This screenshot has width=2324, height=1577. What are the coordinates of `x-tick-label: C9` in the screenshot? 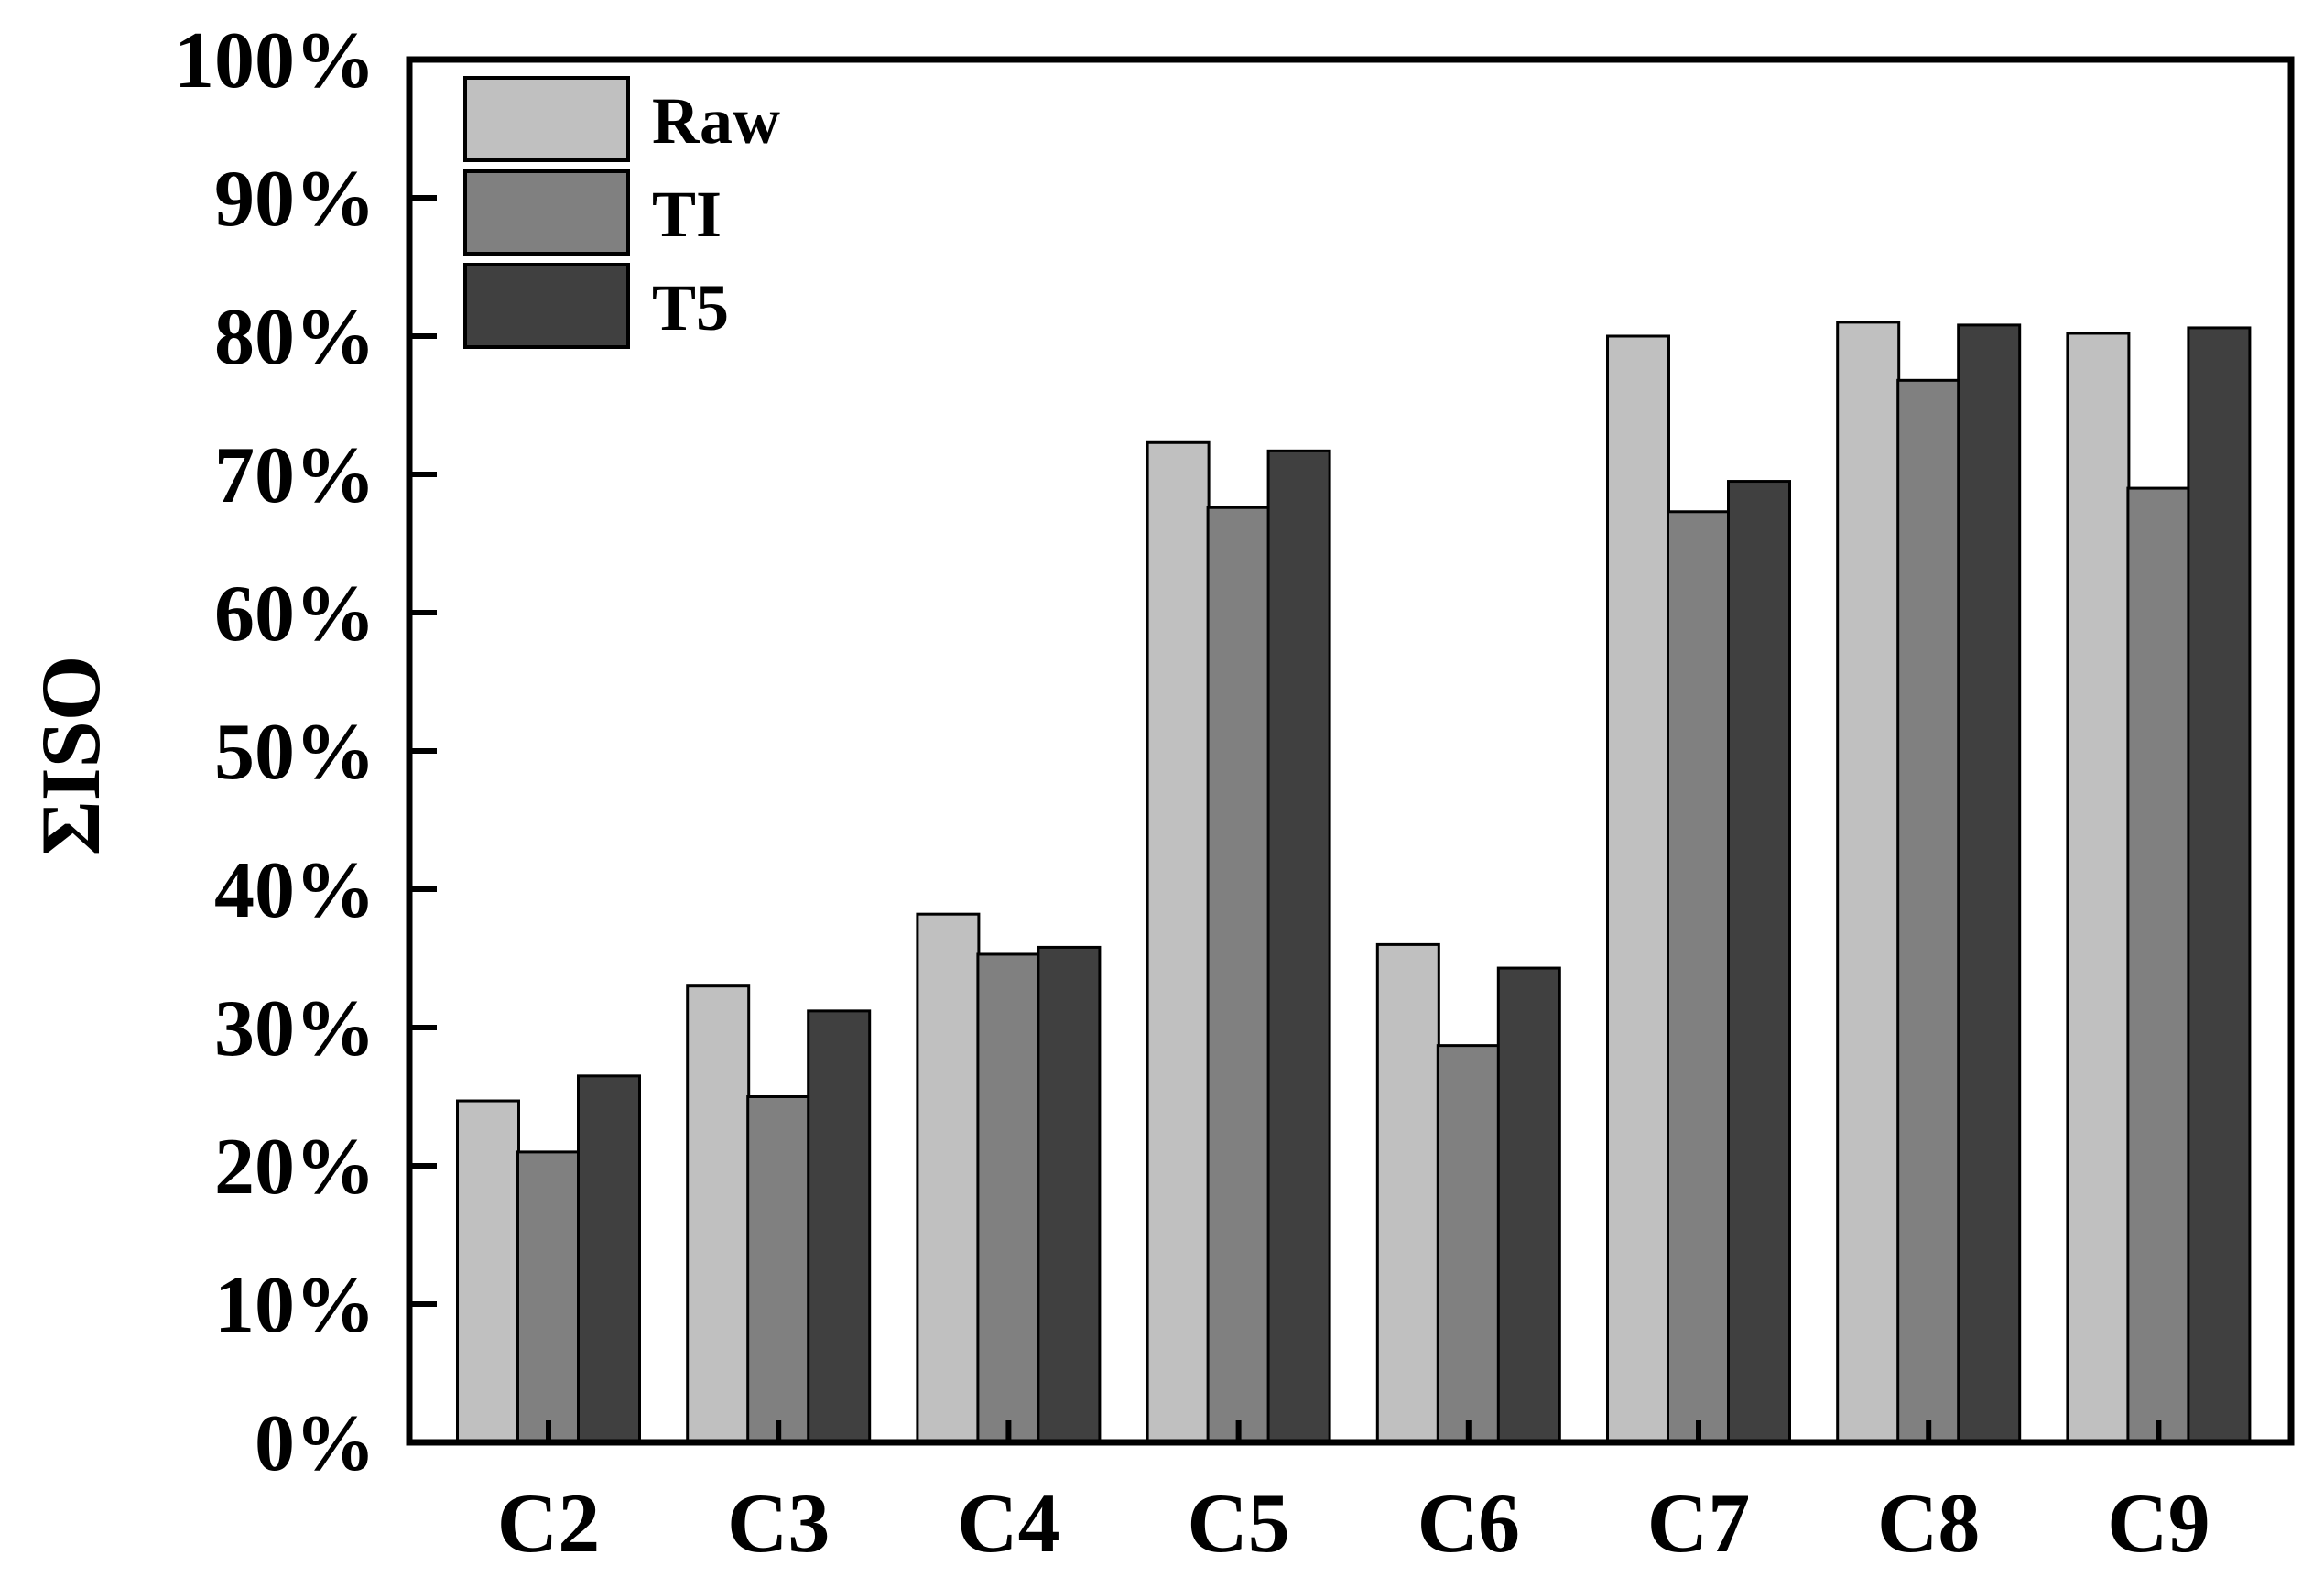 It's located at (2158, 1523).